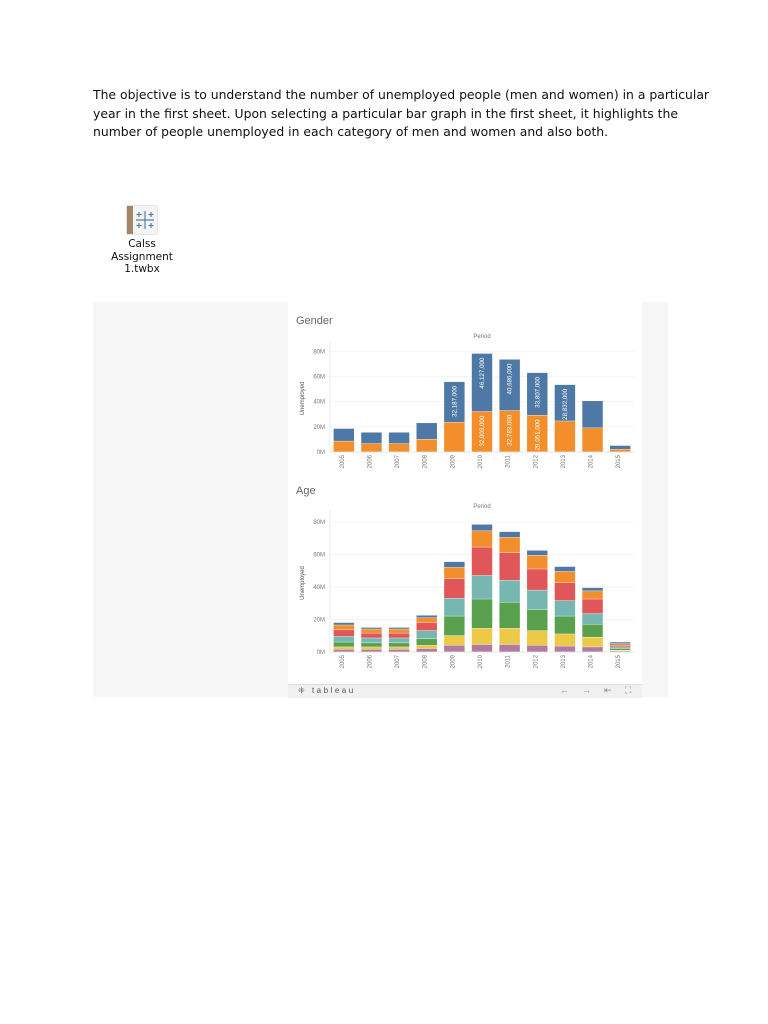  What do you see at coordinates (565, 404) in the screenshot?
I see `data-label: 28,832,000` at bounding box center [565, 404].